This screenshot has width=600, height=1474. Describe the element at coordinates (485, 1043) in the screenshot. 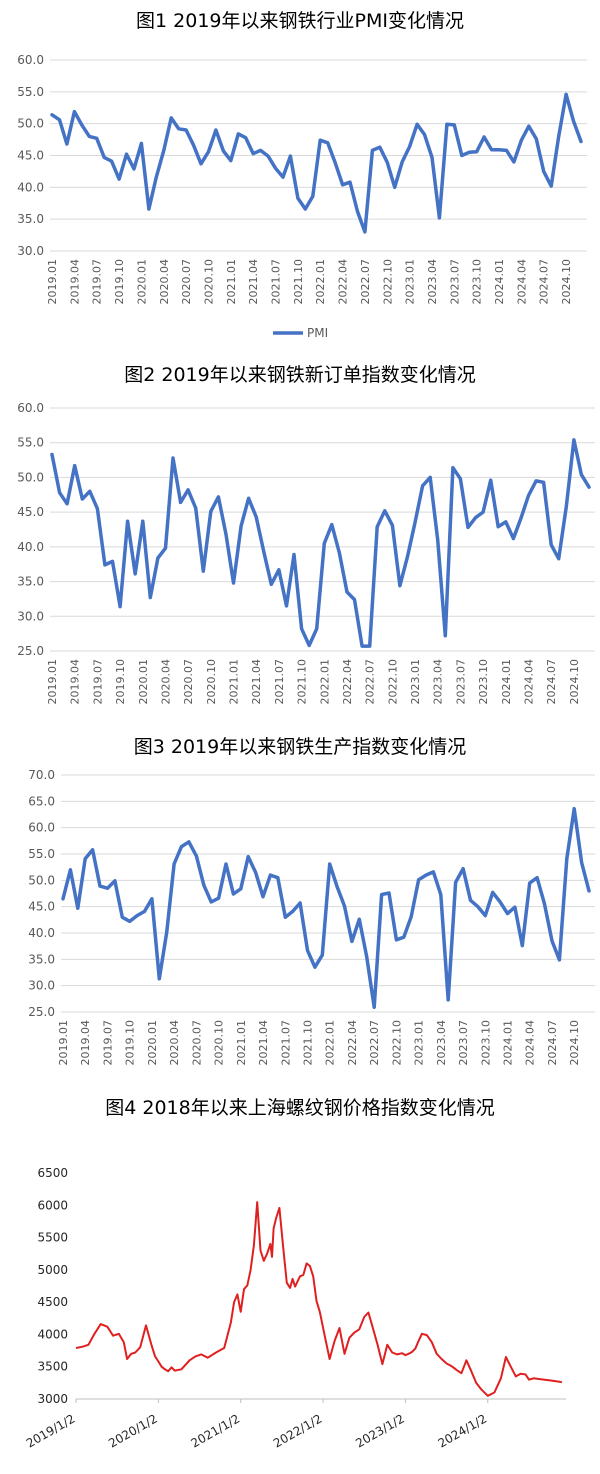

I see `x-tick-label: 2023.10` at that location.